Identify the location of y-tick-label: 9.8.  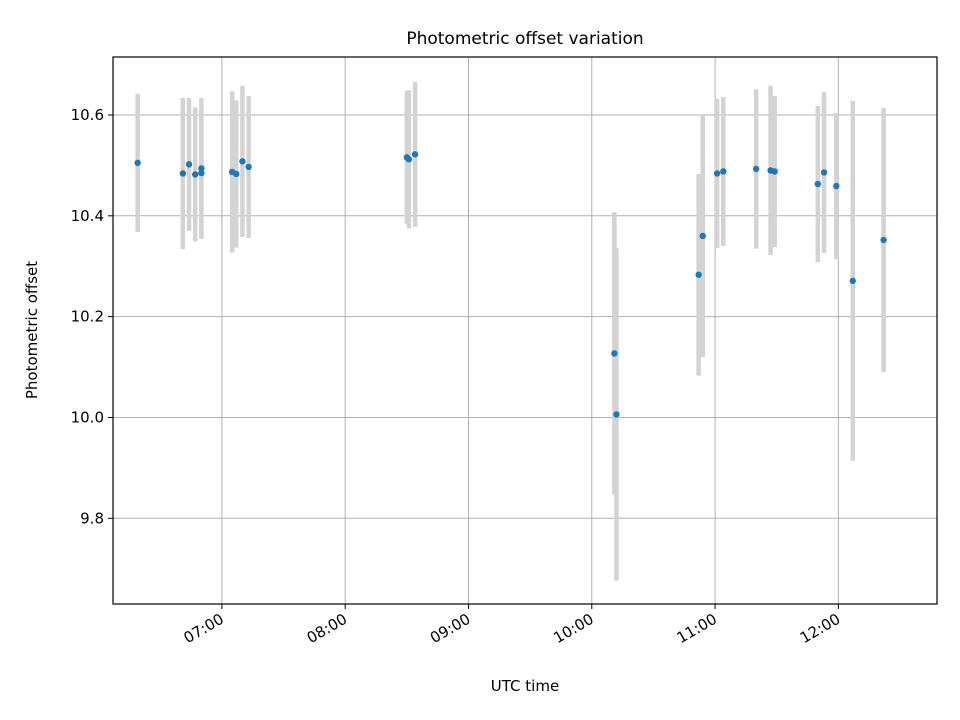
(92, 518).